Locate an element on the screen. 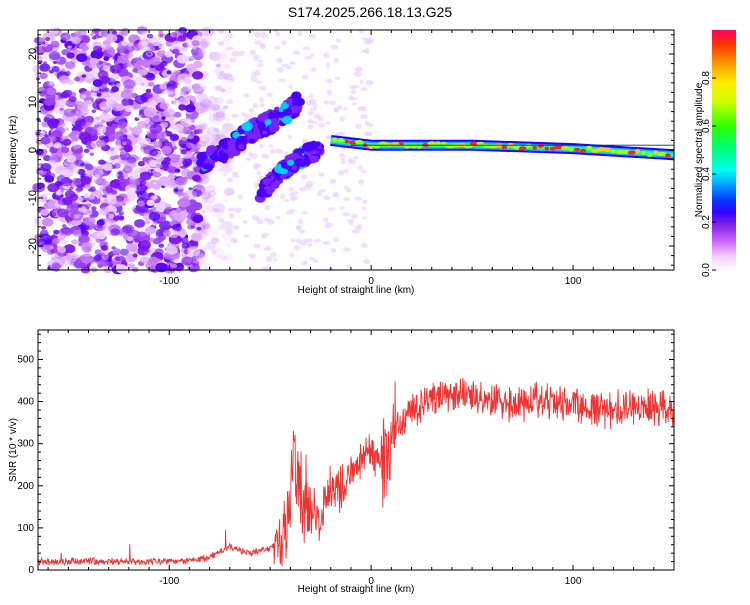 This screenshot has height=605, width=750. snr-ytick-label: 400 is located at coordinates (25, 402).